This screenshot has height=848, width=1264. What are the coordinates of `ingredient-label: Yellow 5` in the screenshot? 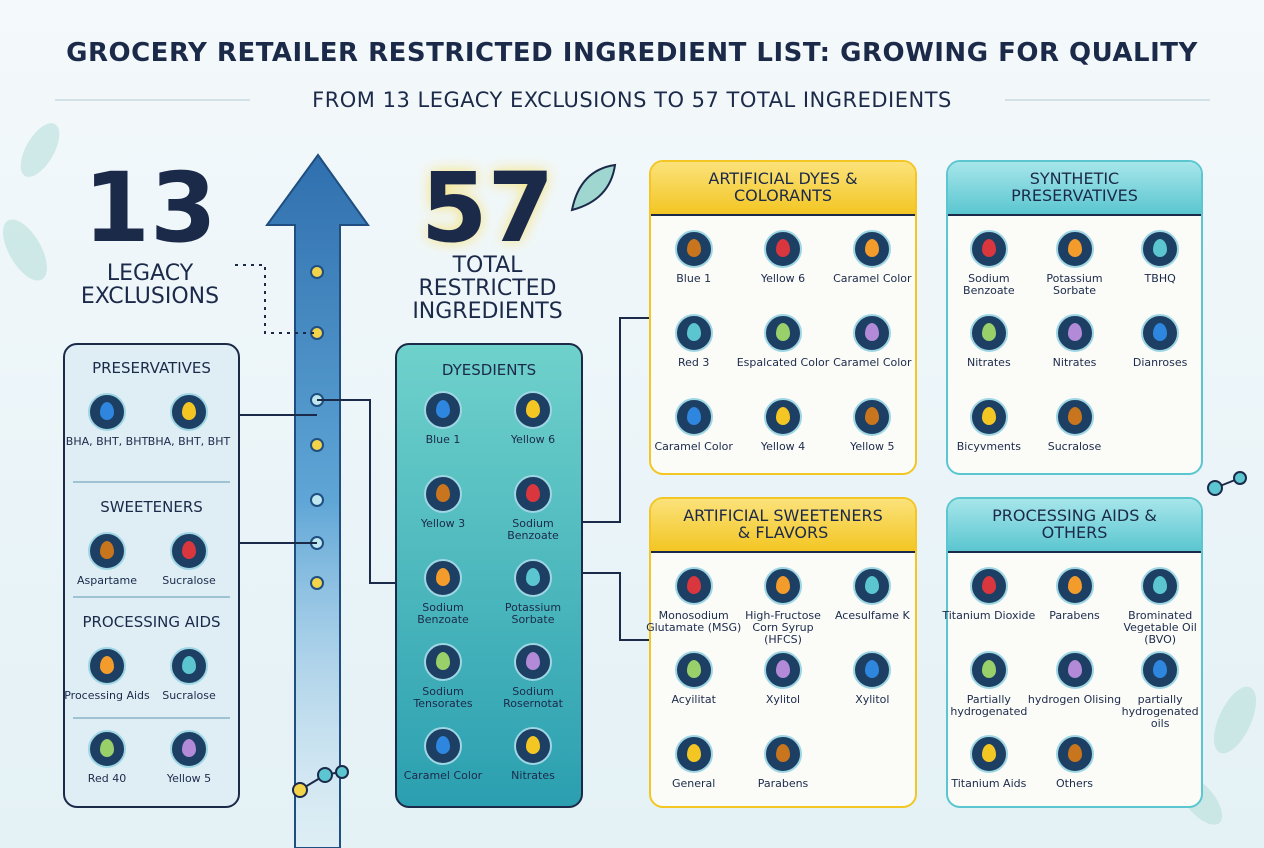 It's located at (872, 446).